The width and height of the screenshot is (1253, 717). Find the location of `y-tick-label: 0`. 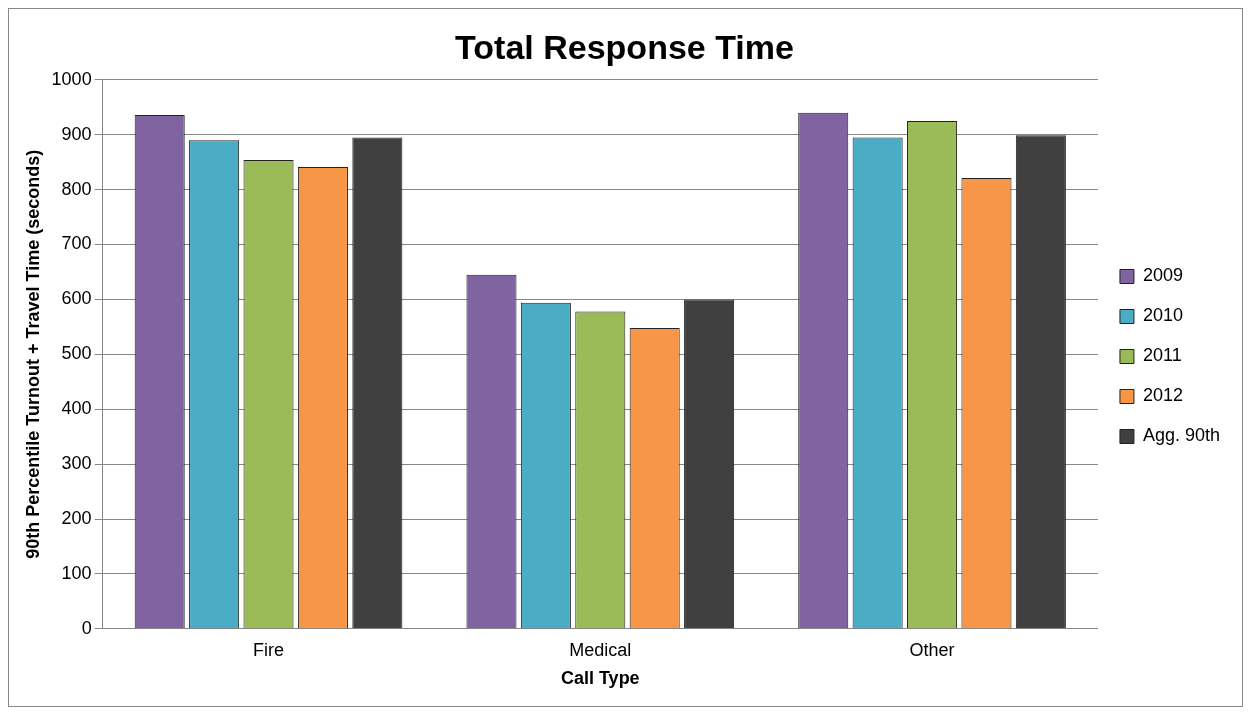

y-tick-label: 0 is located at coordinates (86, 627).